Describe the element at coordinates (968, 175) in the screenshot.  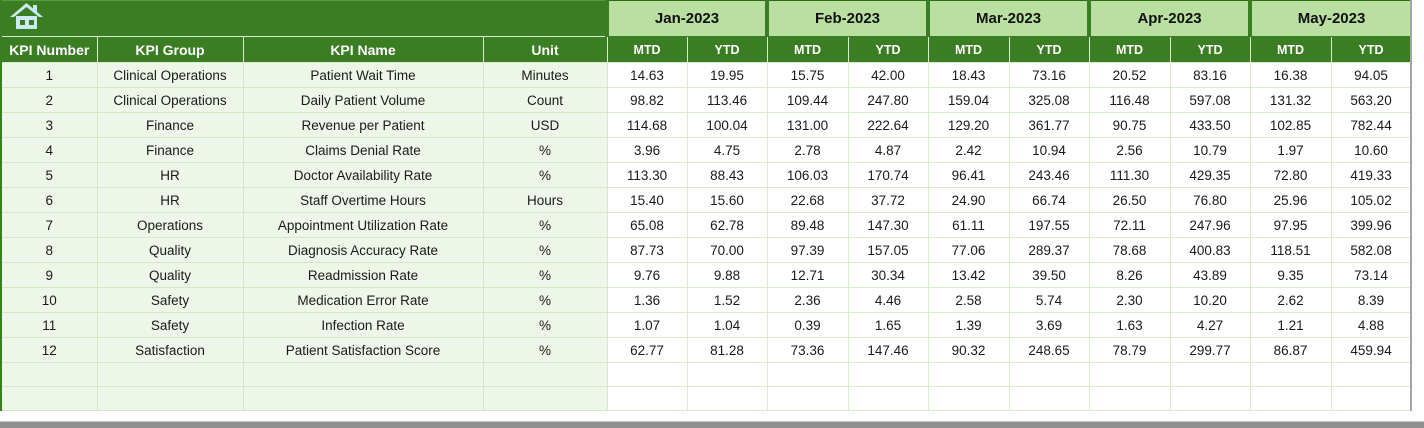
I see `value-cell: 96.41` at that location.